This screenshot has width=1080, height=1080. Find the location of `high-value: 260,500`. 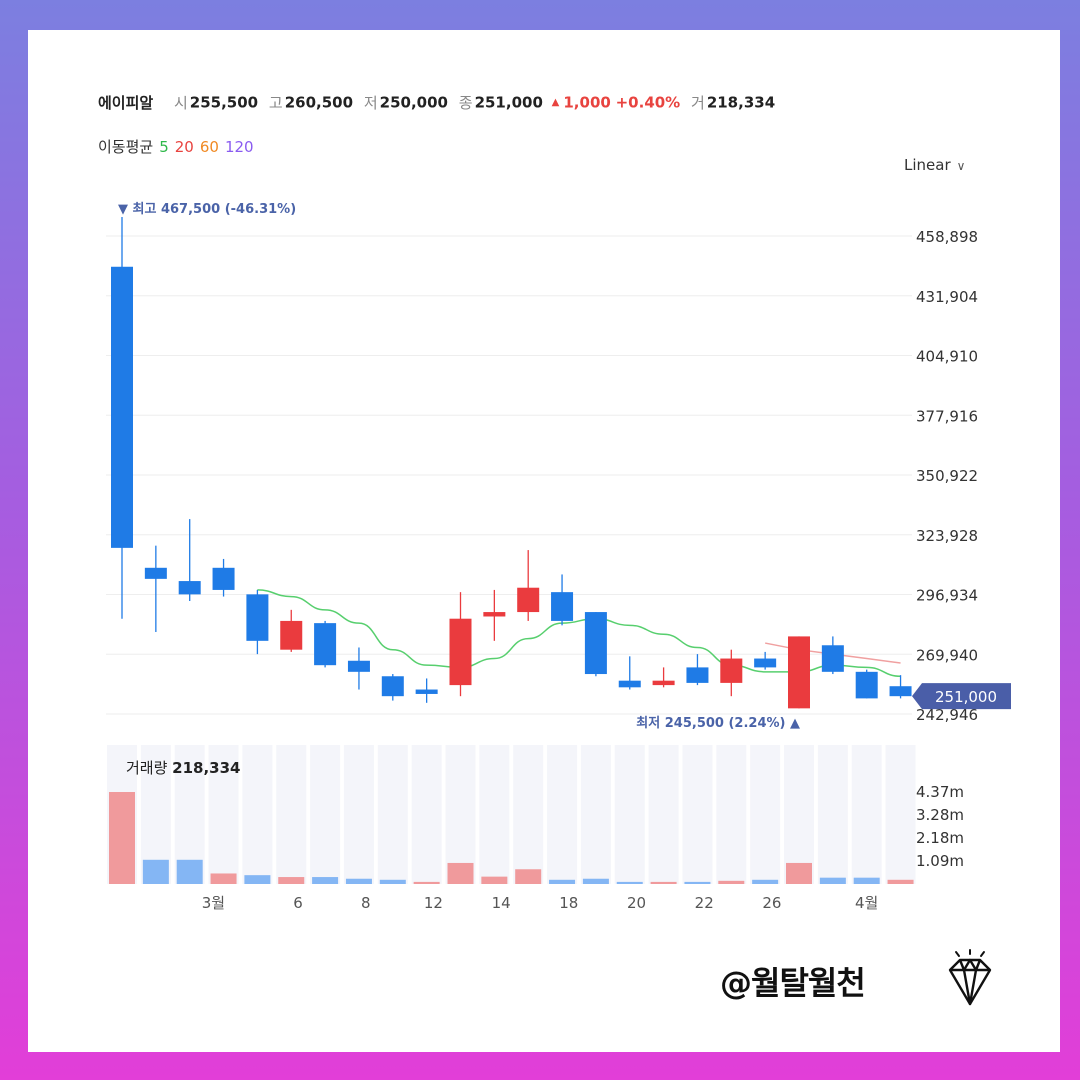

high-value: 260,500 is located at coordinates (319, 102).